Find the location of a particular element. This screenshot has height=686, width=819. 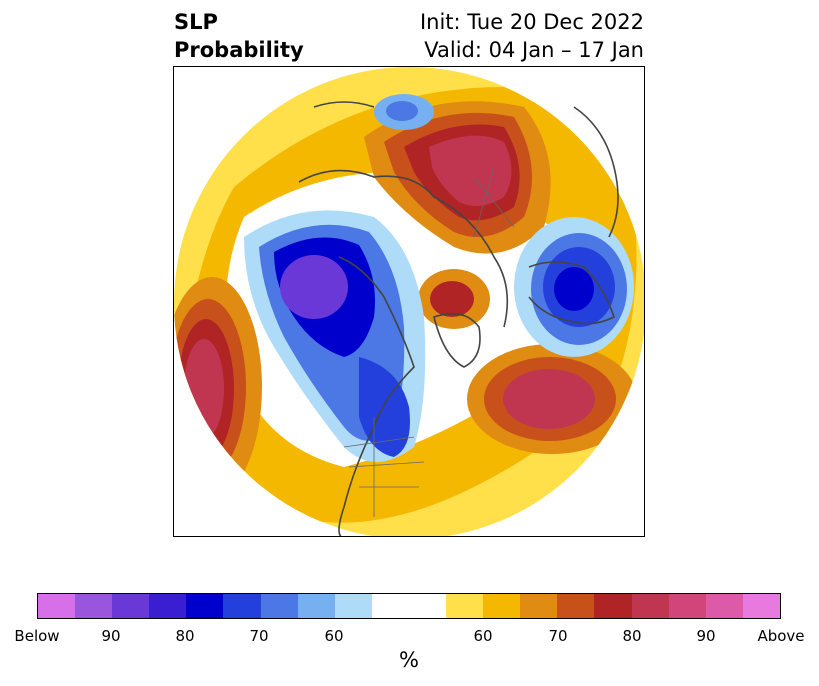

init-date: Init: Tue 20 Dec 2022 is located at coordinates (531, 22).